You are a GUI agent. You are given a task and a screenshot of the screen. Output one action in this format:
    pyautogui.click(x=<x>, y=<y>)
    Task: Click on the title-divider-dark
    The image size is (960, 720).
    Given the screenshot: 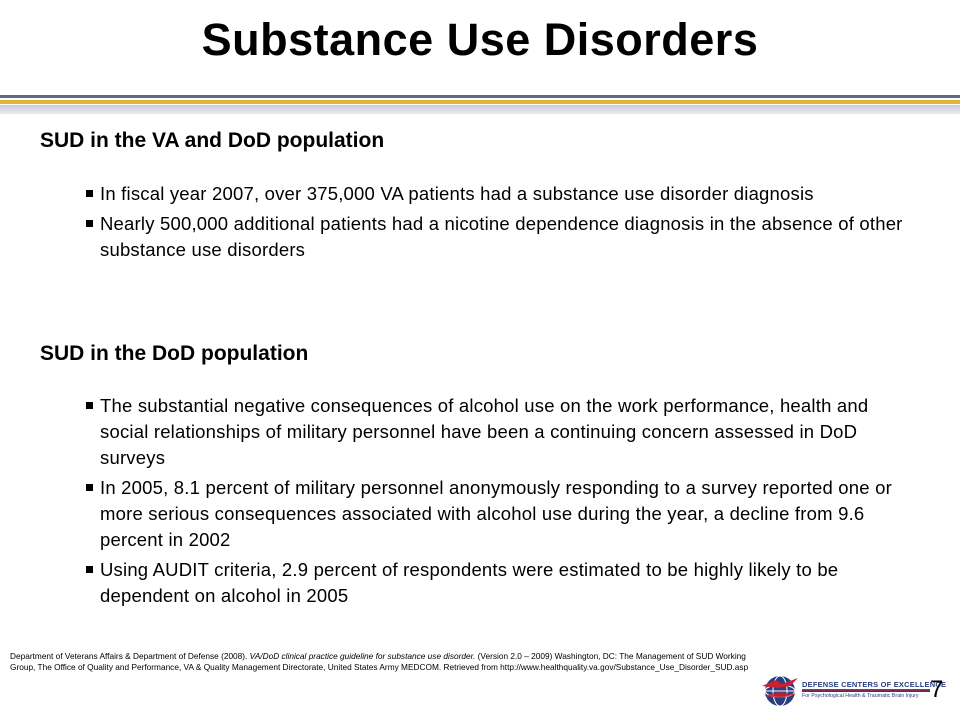 What is the action you would take?
    pyautogui.click(x=480, y=96)
    